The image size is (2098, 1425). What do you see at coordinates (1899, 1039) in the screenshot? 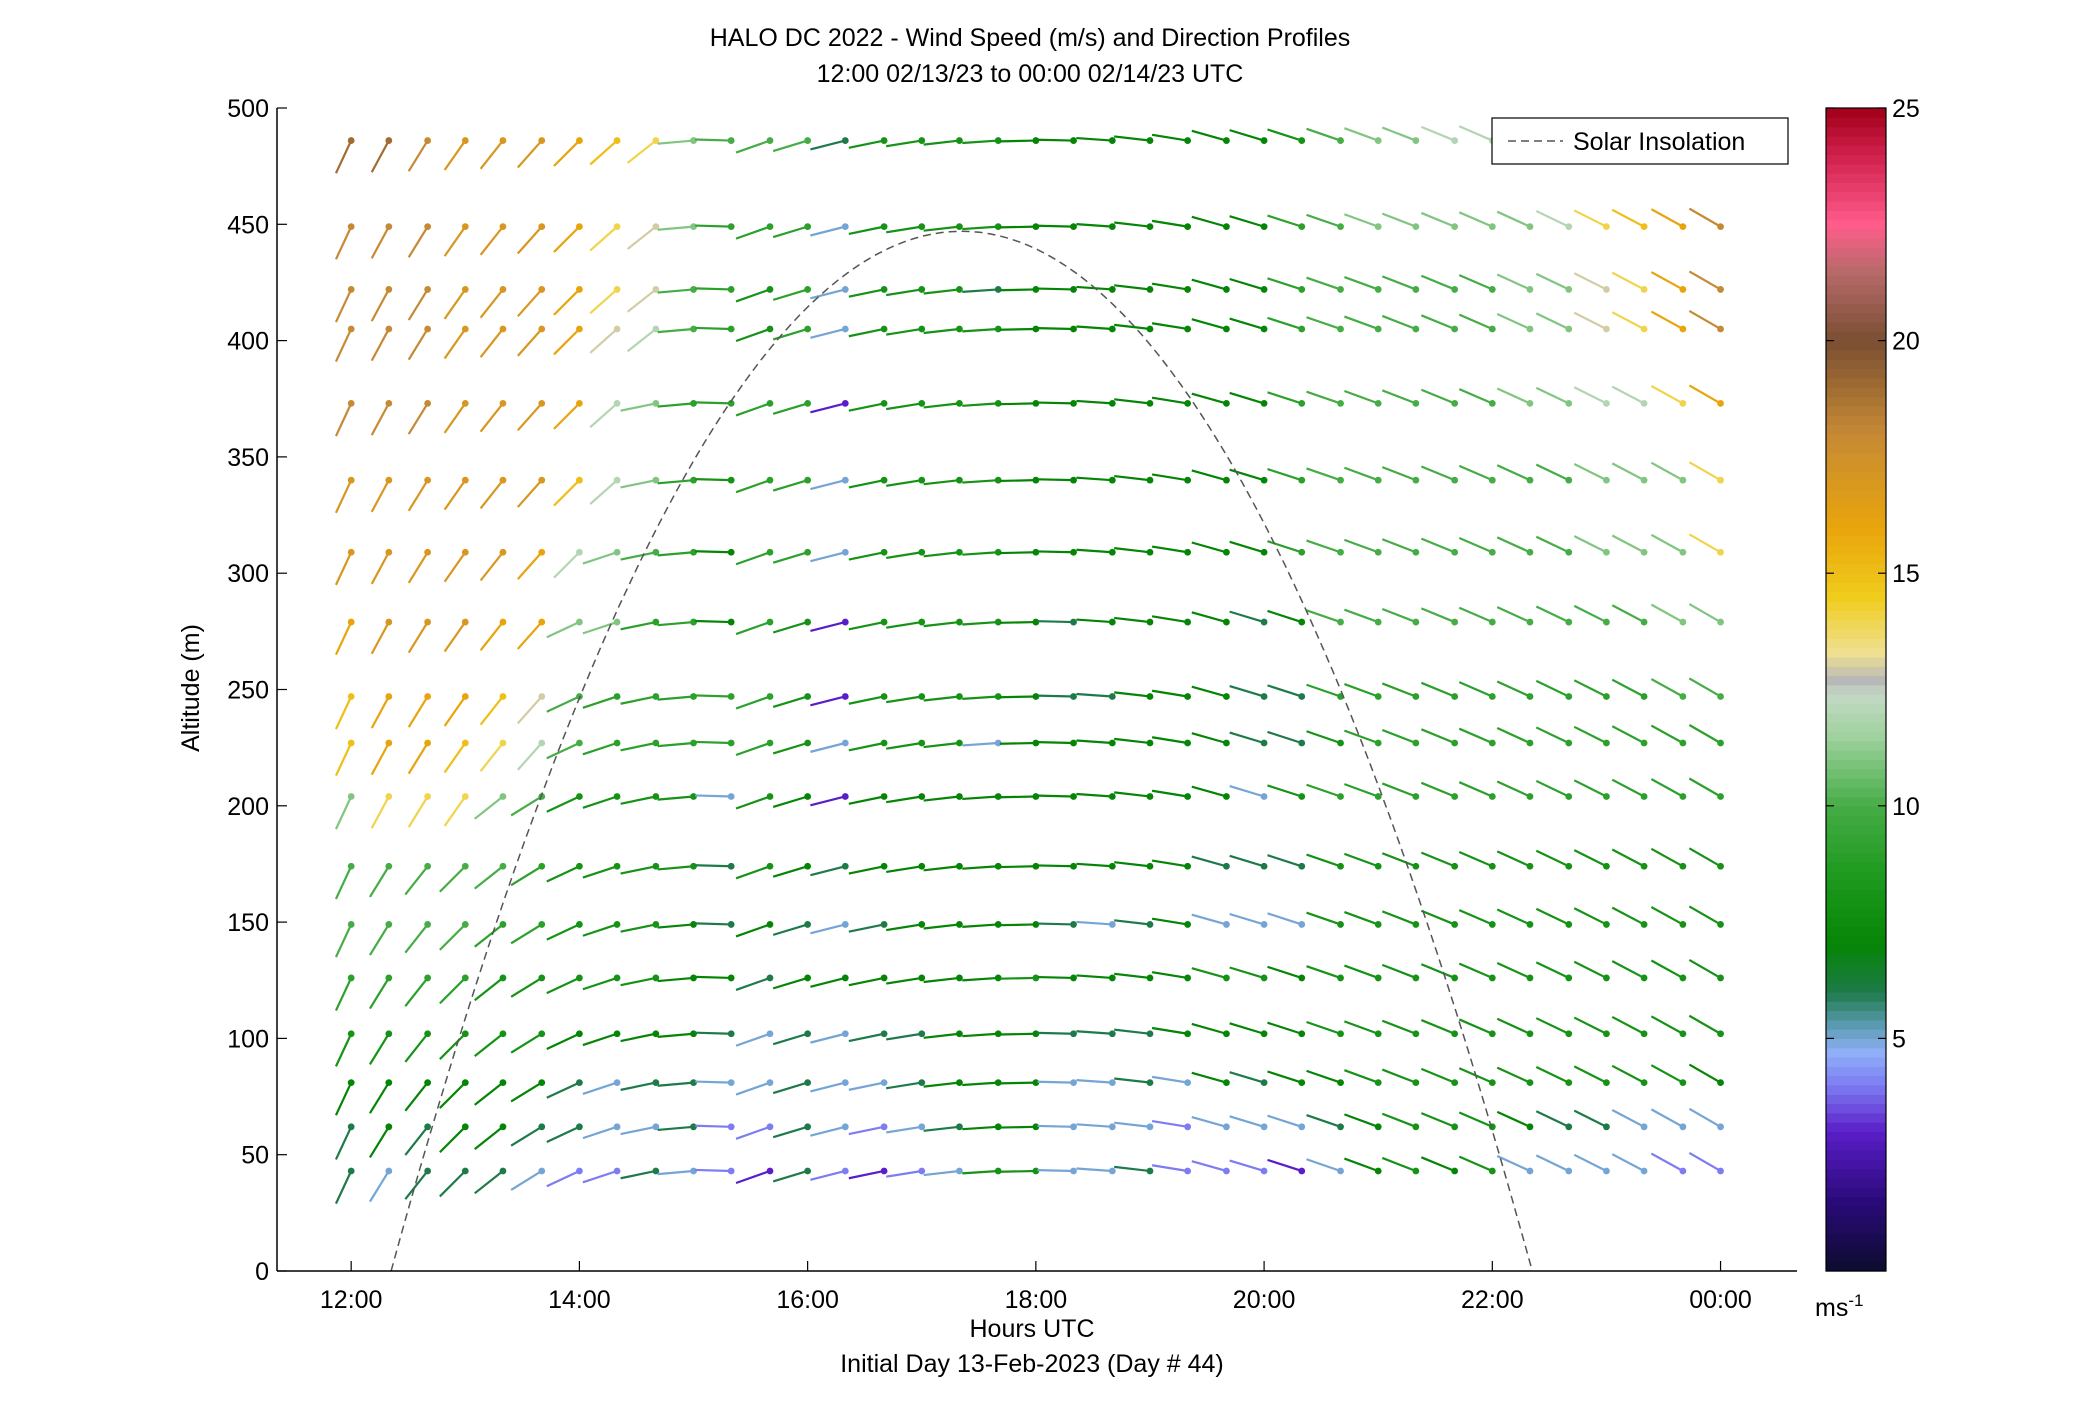
I see `colorbar-tick-label: 5` at bounding box center [1899, 1039].